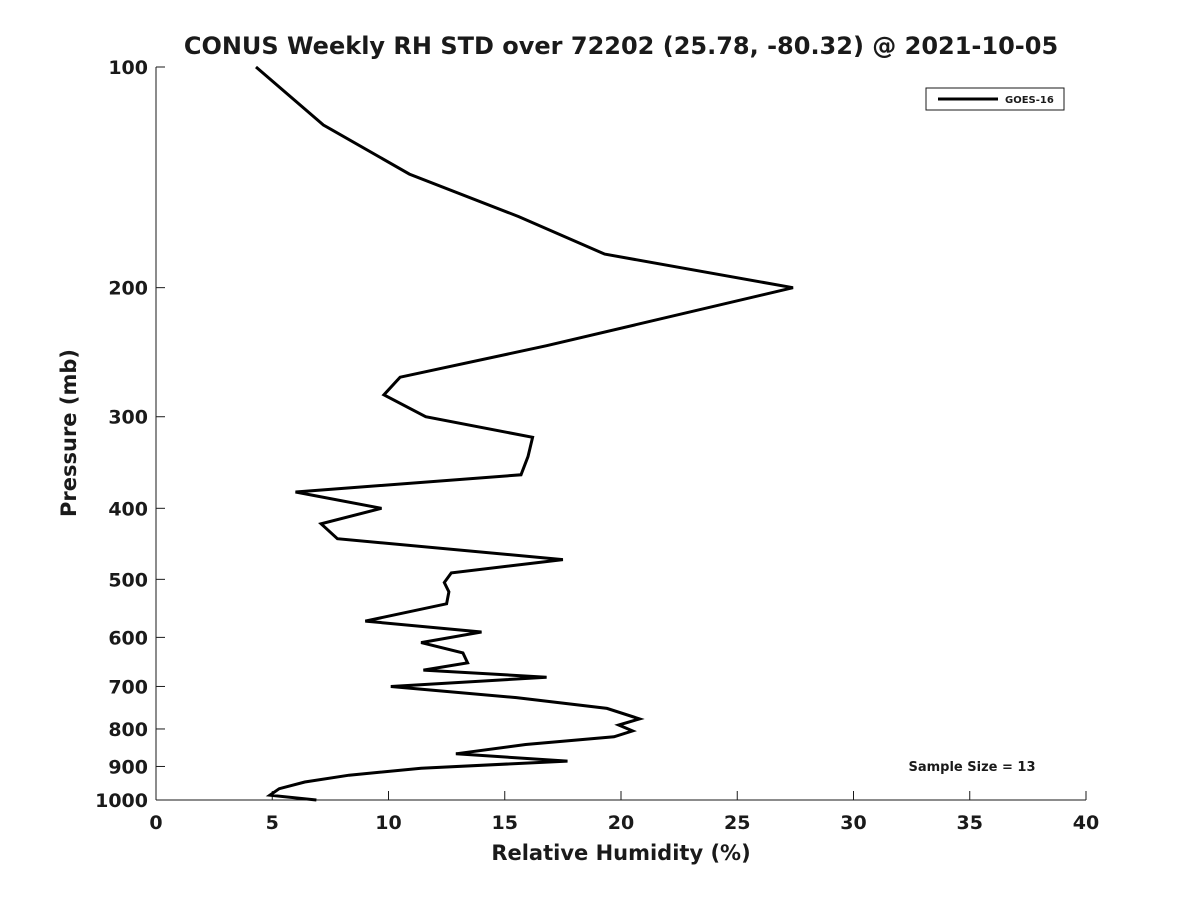 The height and width of the screenshot is (900, 1200). Describe the element at coordinates (737, 823) in the screenshot. I see `x-tick-label: 25` at that location.